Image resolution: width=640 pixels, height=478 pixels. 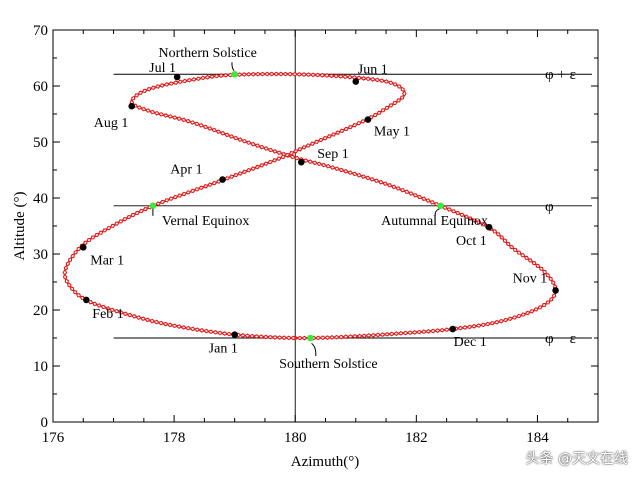 I want to click on event-label: Southern Solstice, so click(x=328, y=364).